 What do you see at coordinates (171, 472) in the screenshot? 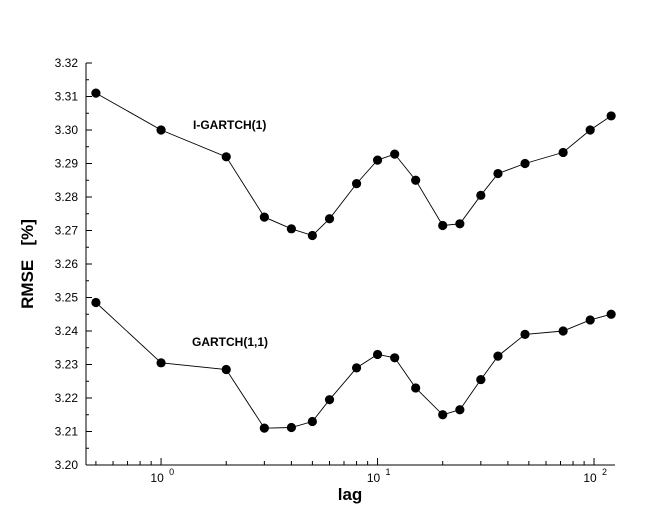
I see `x-tick-exponent: 0` at bounding box center [171, 472].